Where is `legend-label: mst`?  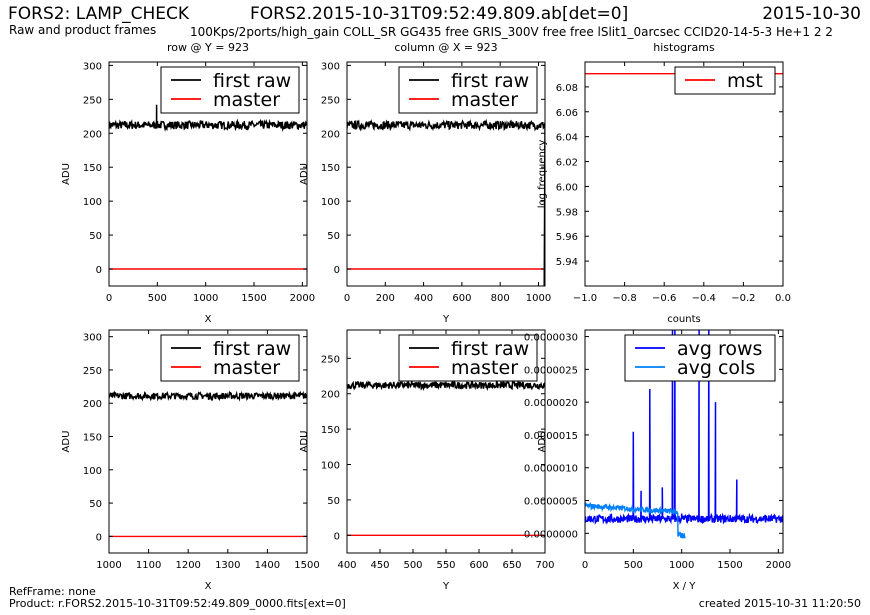 legend-label: mst is located at coordinates (745, 81).